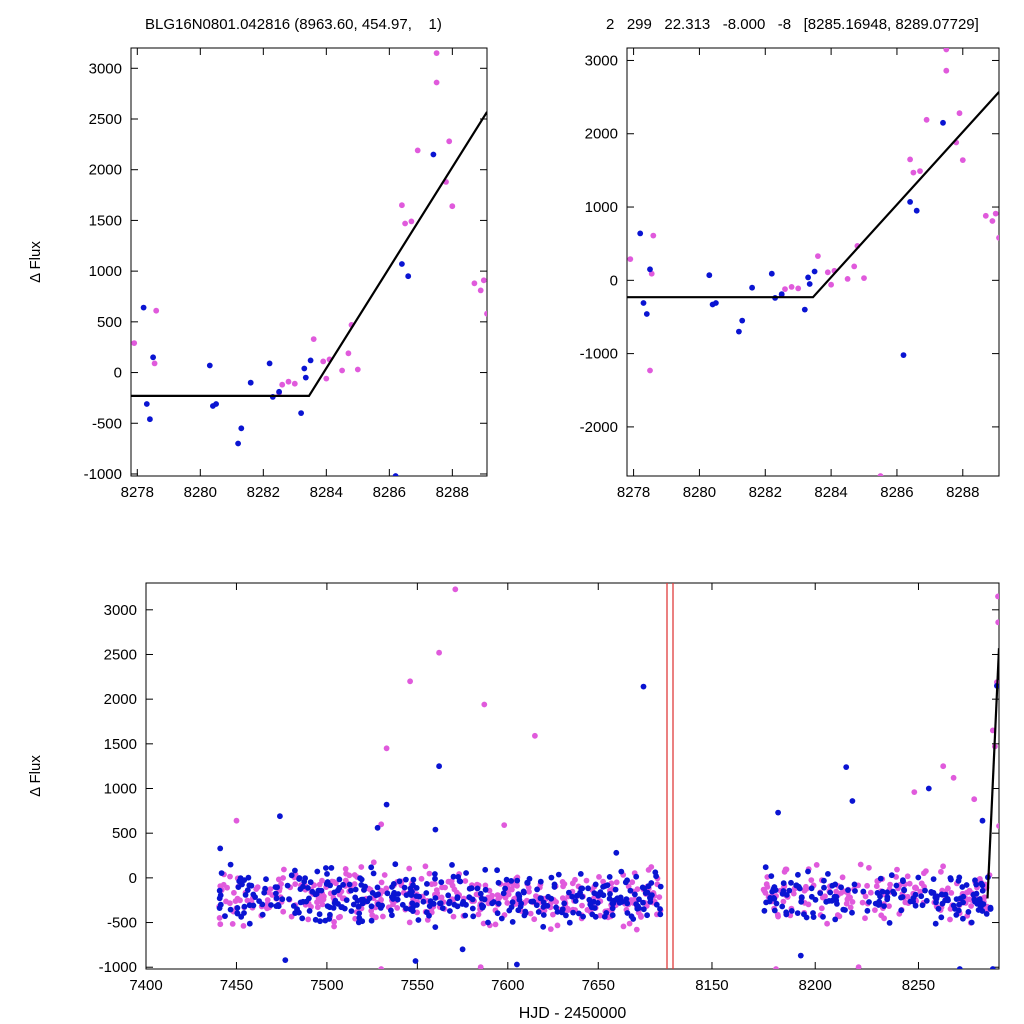 This screenshot has height=1024, width=1024. I want to click on x-tick-label: 8284, so click(830, 492).